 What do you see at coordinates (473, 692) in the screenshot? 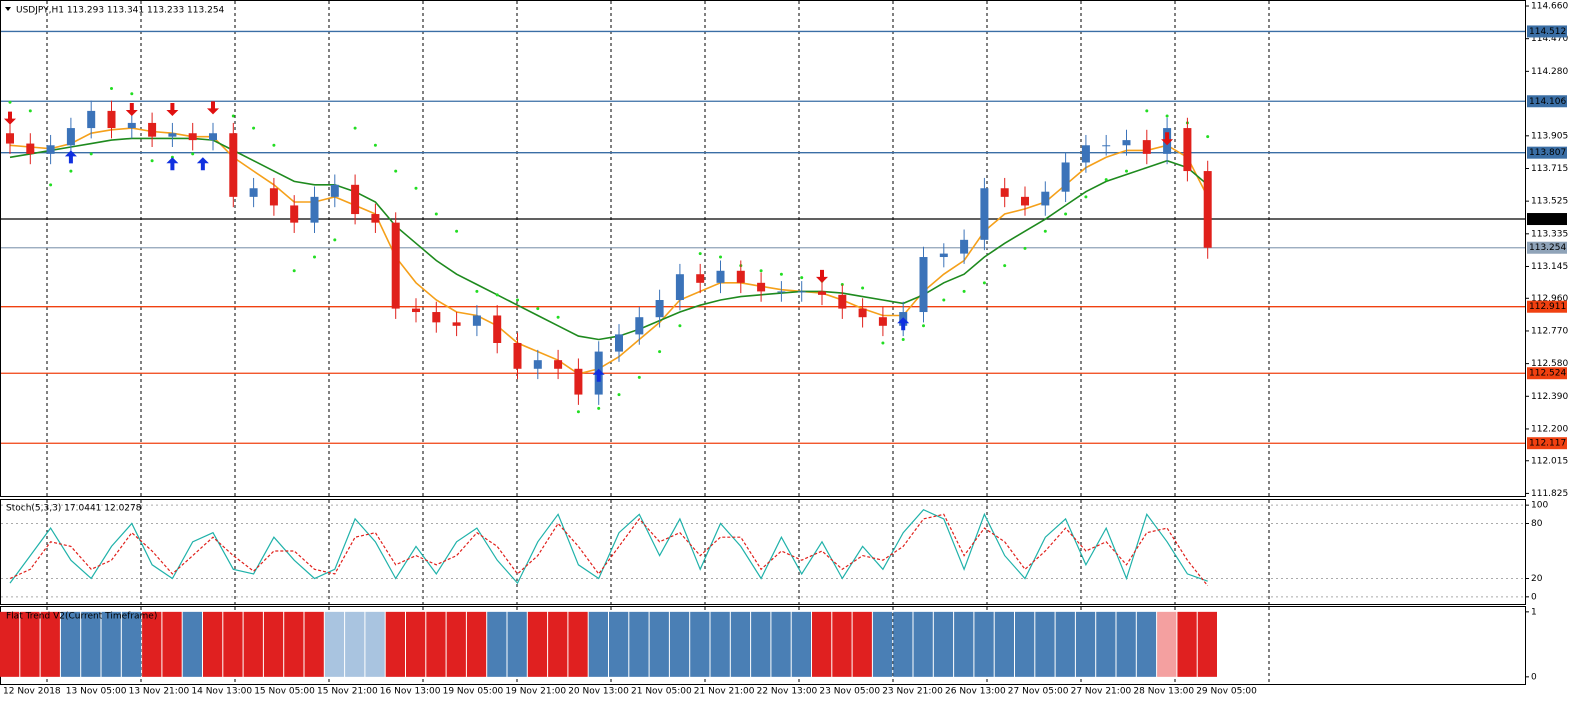
I see `x-tick-label: 19 Nov 05:00` at bounding box center [473, 692].